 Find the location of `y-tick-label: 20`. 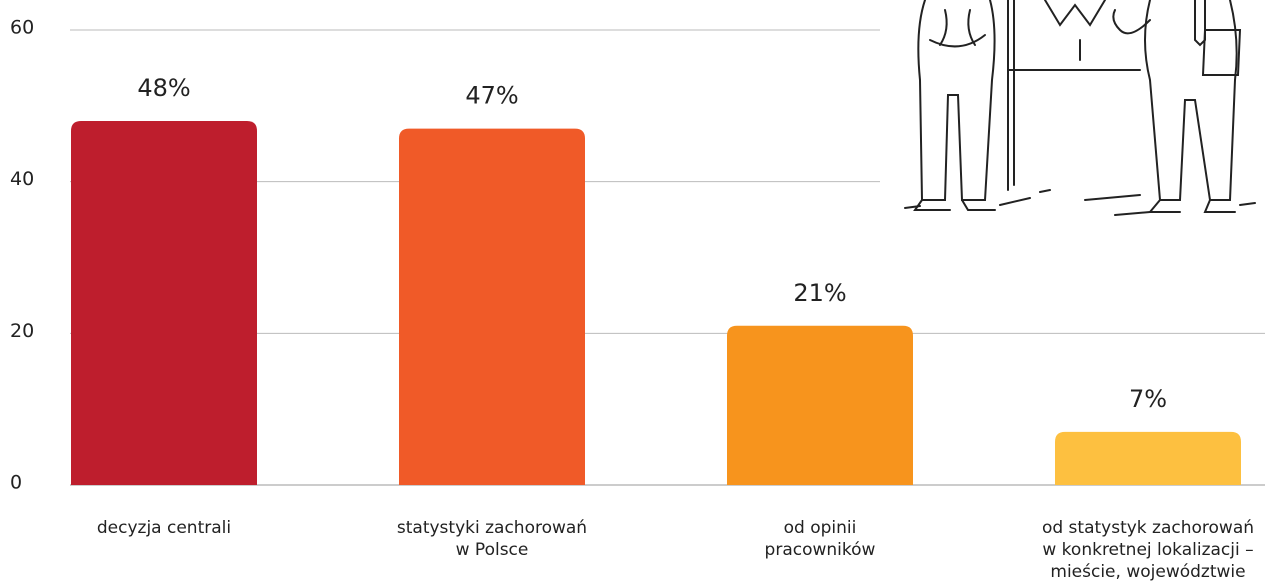

y-tick-label: 20 is located at coordinates (22, 331).